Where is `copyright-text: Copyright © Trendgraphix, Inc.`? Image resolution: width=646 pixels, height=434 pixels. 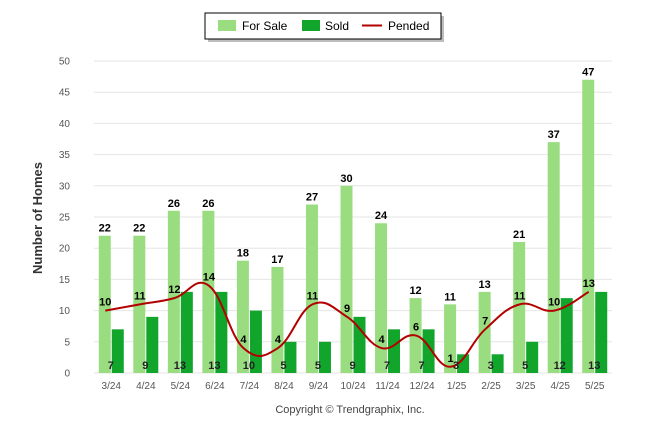
copyright-text: Copyright © Trendgraphix, Inc. is located at coordinates (349, 410).